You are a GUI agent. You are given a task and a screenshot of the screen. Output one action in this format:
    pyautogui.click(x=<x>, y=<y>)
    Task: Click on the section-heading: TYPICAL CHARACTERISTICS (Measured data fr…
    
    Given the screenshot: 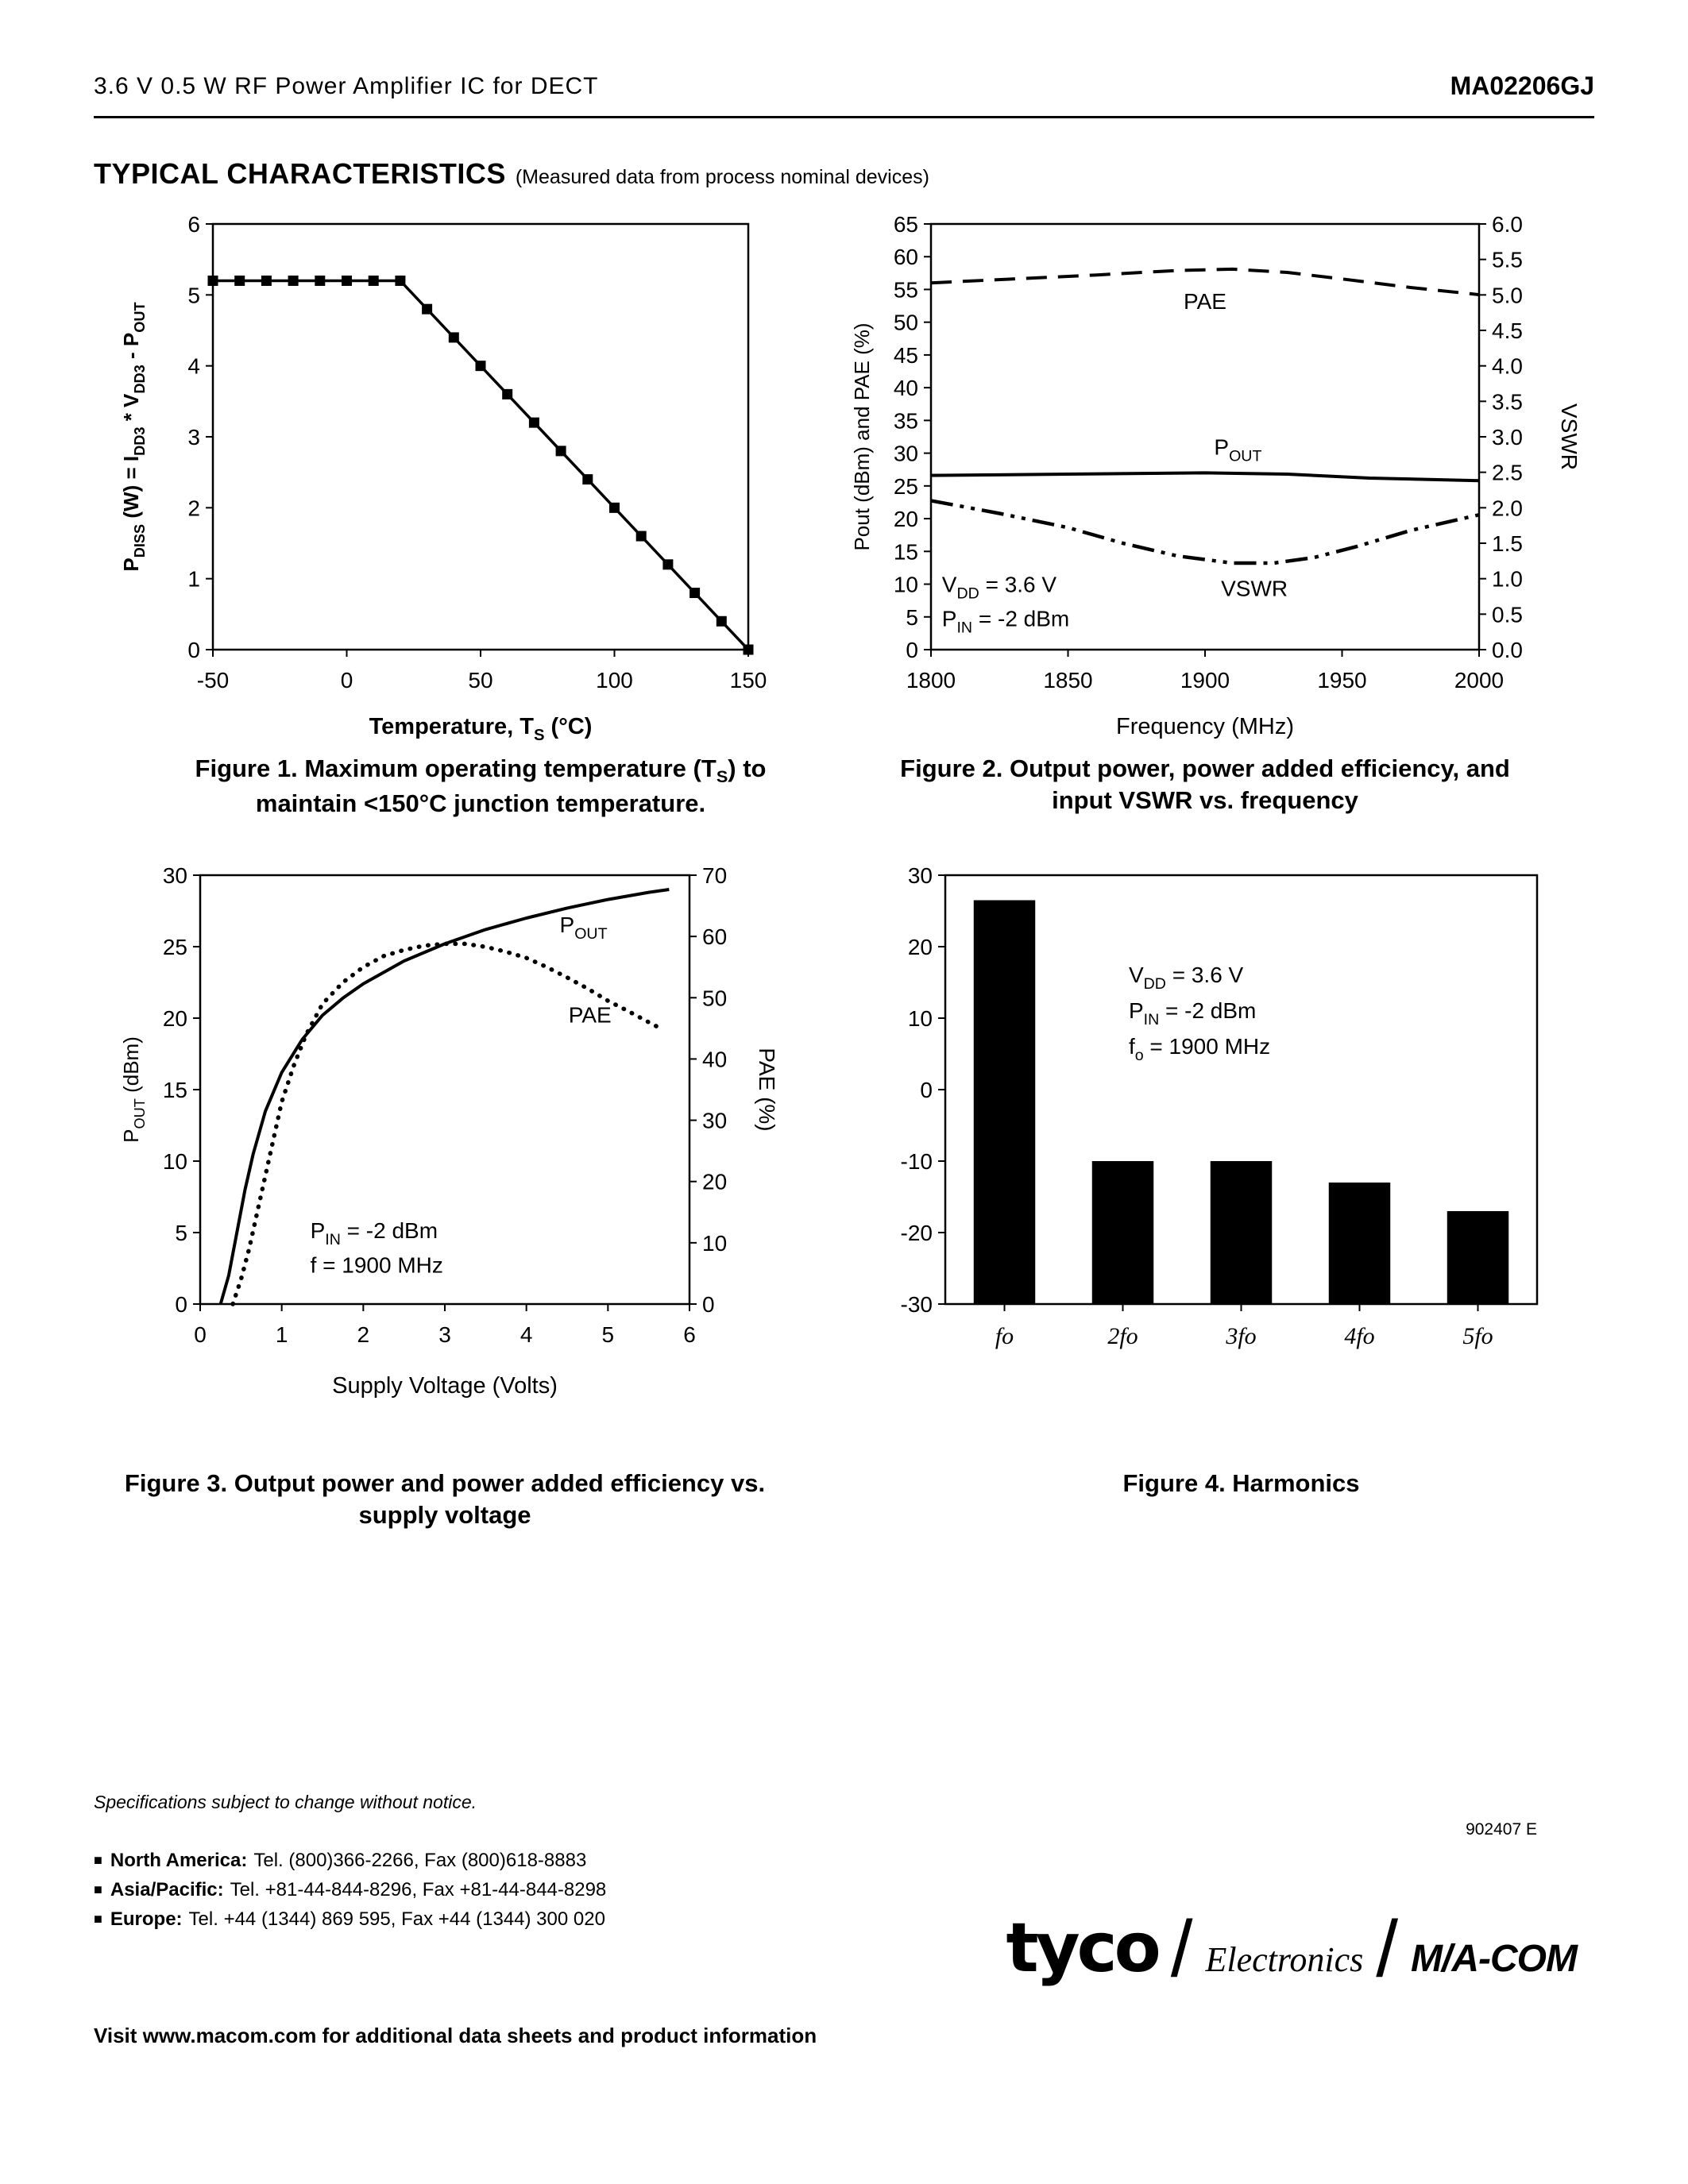 What is the action you would take?
    pyautogui.click(x=512, y=174)
    